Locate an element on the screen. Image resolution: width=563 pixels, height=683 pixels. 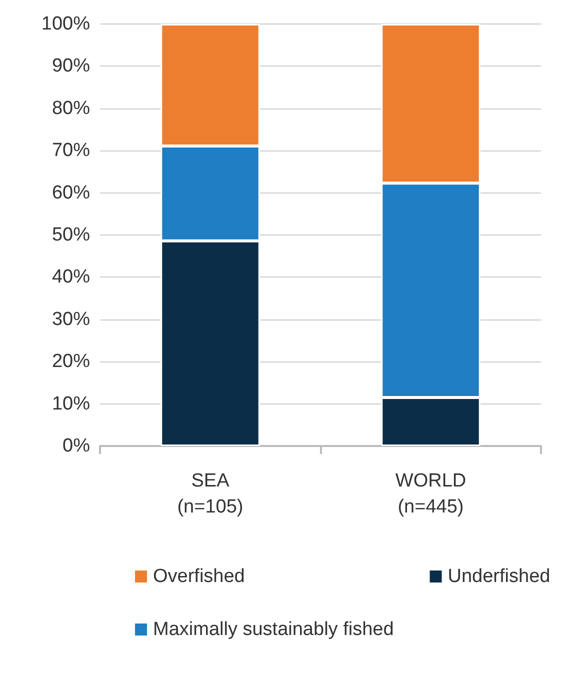
y-tick-label: 50% is located at coordinates (71, 235).